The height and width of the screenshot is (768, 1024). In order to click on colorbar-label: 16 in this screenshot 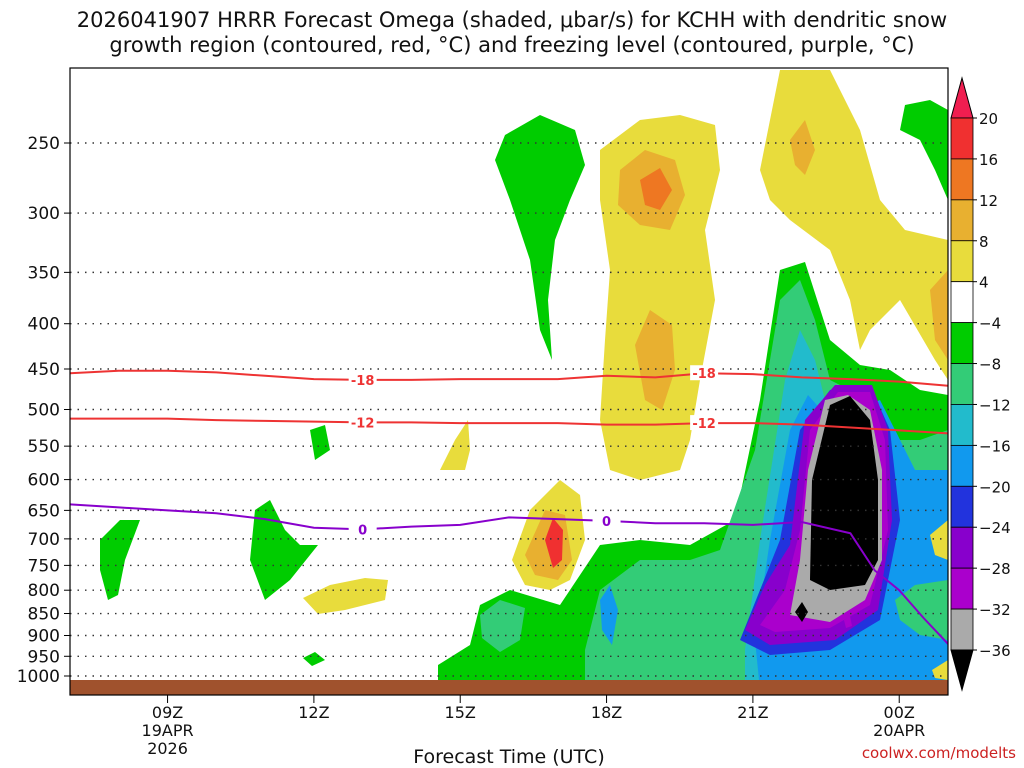, I will do `click(988, 160)`.